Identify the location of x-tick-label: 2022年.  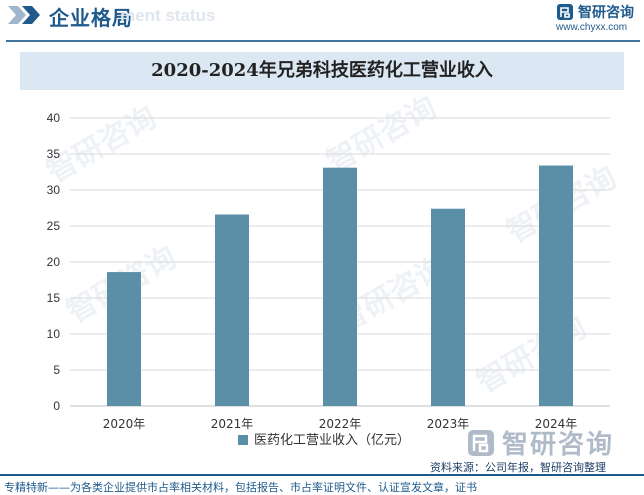
(340, 424).